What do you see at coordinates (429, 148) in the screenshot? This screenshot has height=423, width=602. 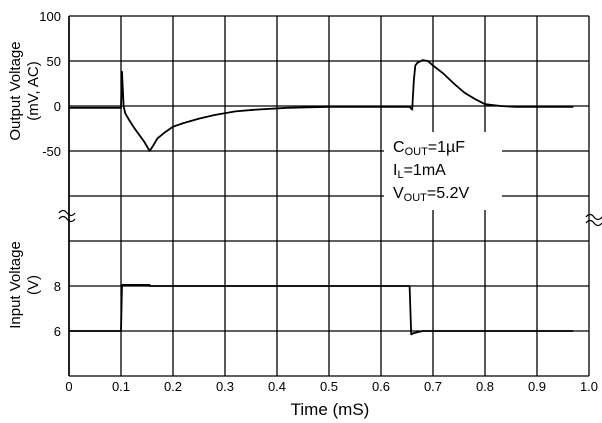 I see `annotation-cout: COUT=1µF` at bounding box center [429, 148].